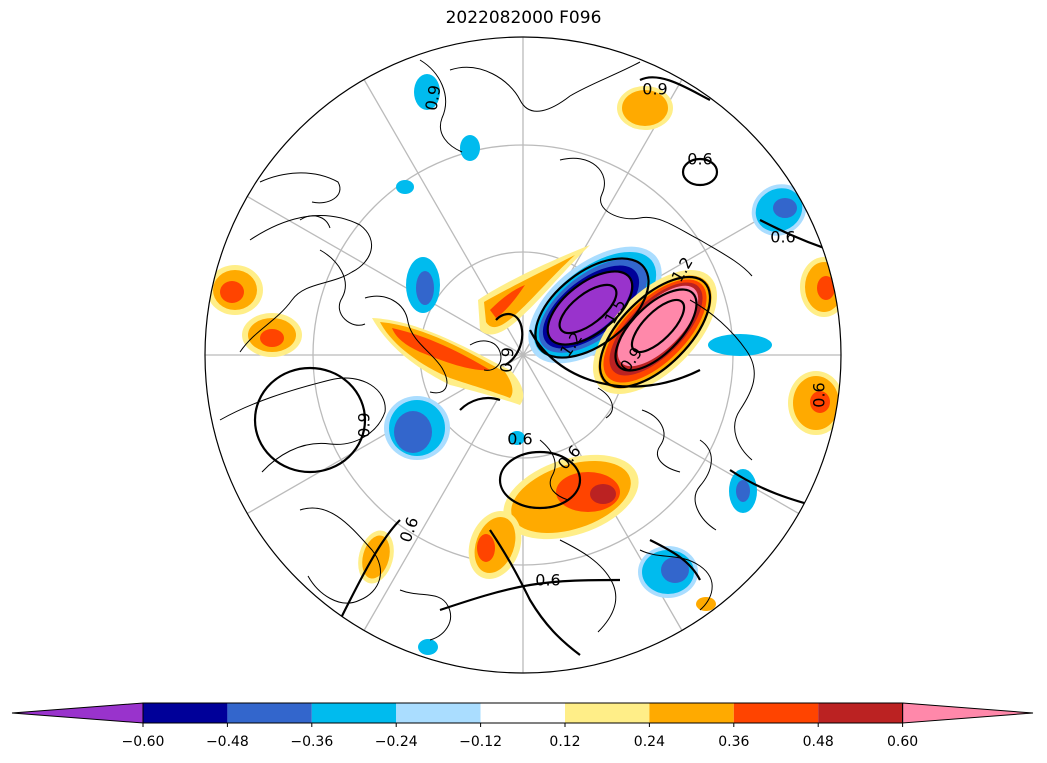 The image size is (1047, 763). I want to click on colorbar-tick-label: 0.48, so click(818, 742).